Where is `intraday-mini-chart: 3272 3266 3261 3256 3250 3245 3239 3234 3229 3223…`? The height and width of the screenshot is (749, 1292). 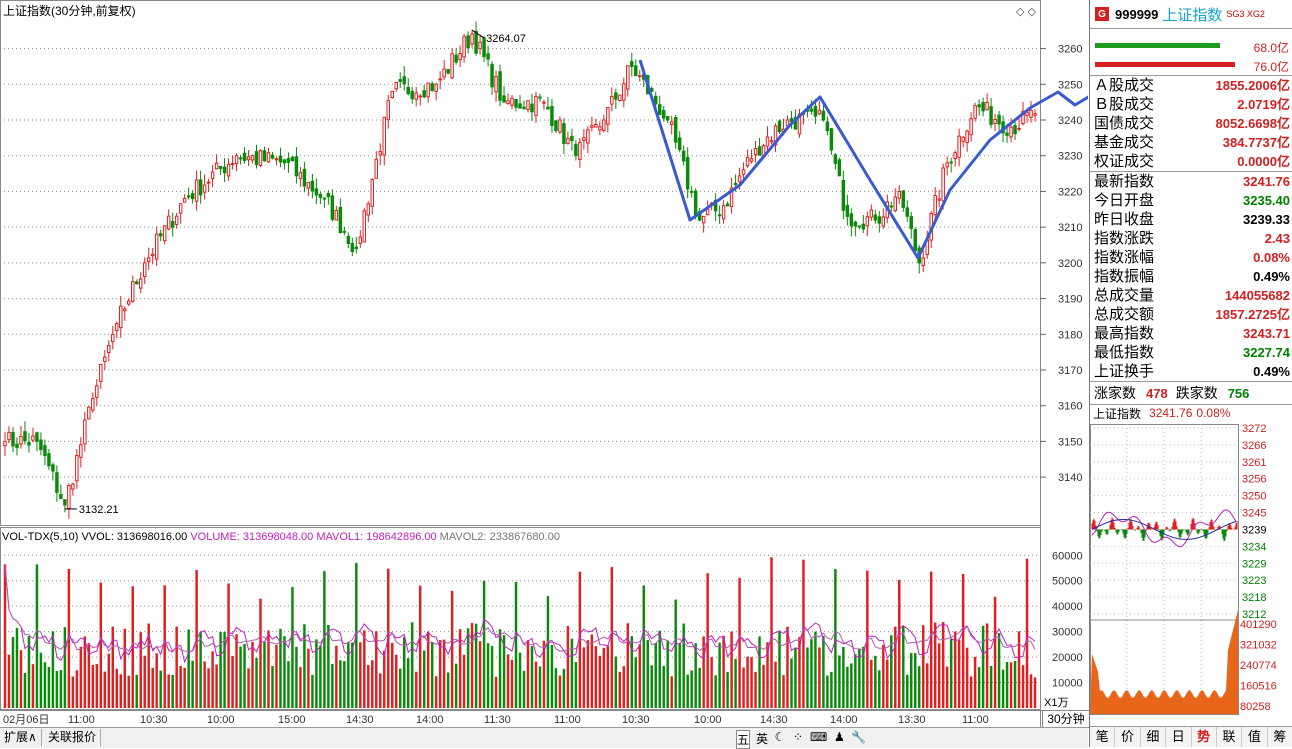 intraday-mini-chart: 3272 3266 3261 3256 3250 3245 3239 3234 3229 3223… is located at coordinates (1191, 572).